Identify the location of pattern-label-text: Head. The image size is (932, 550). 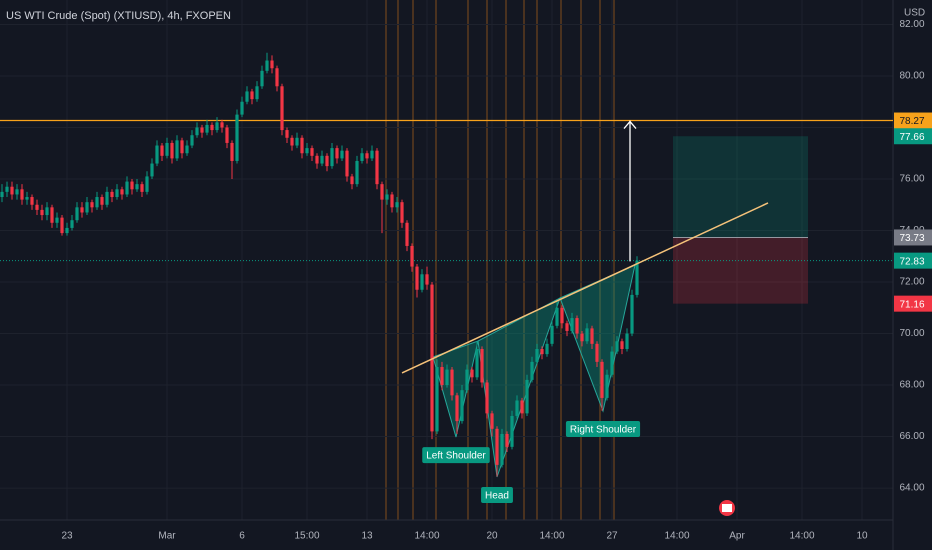
(497, 496).